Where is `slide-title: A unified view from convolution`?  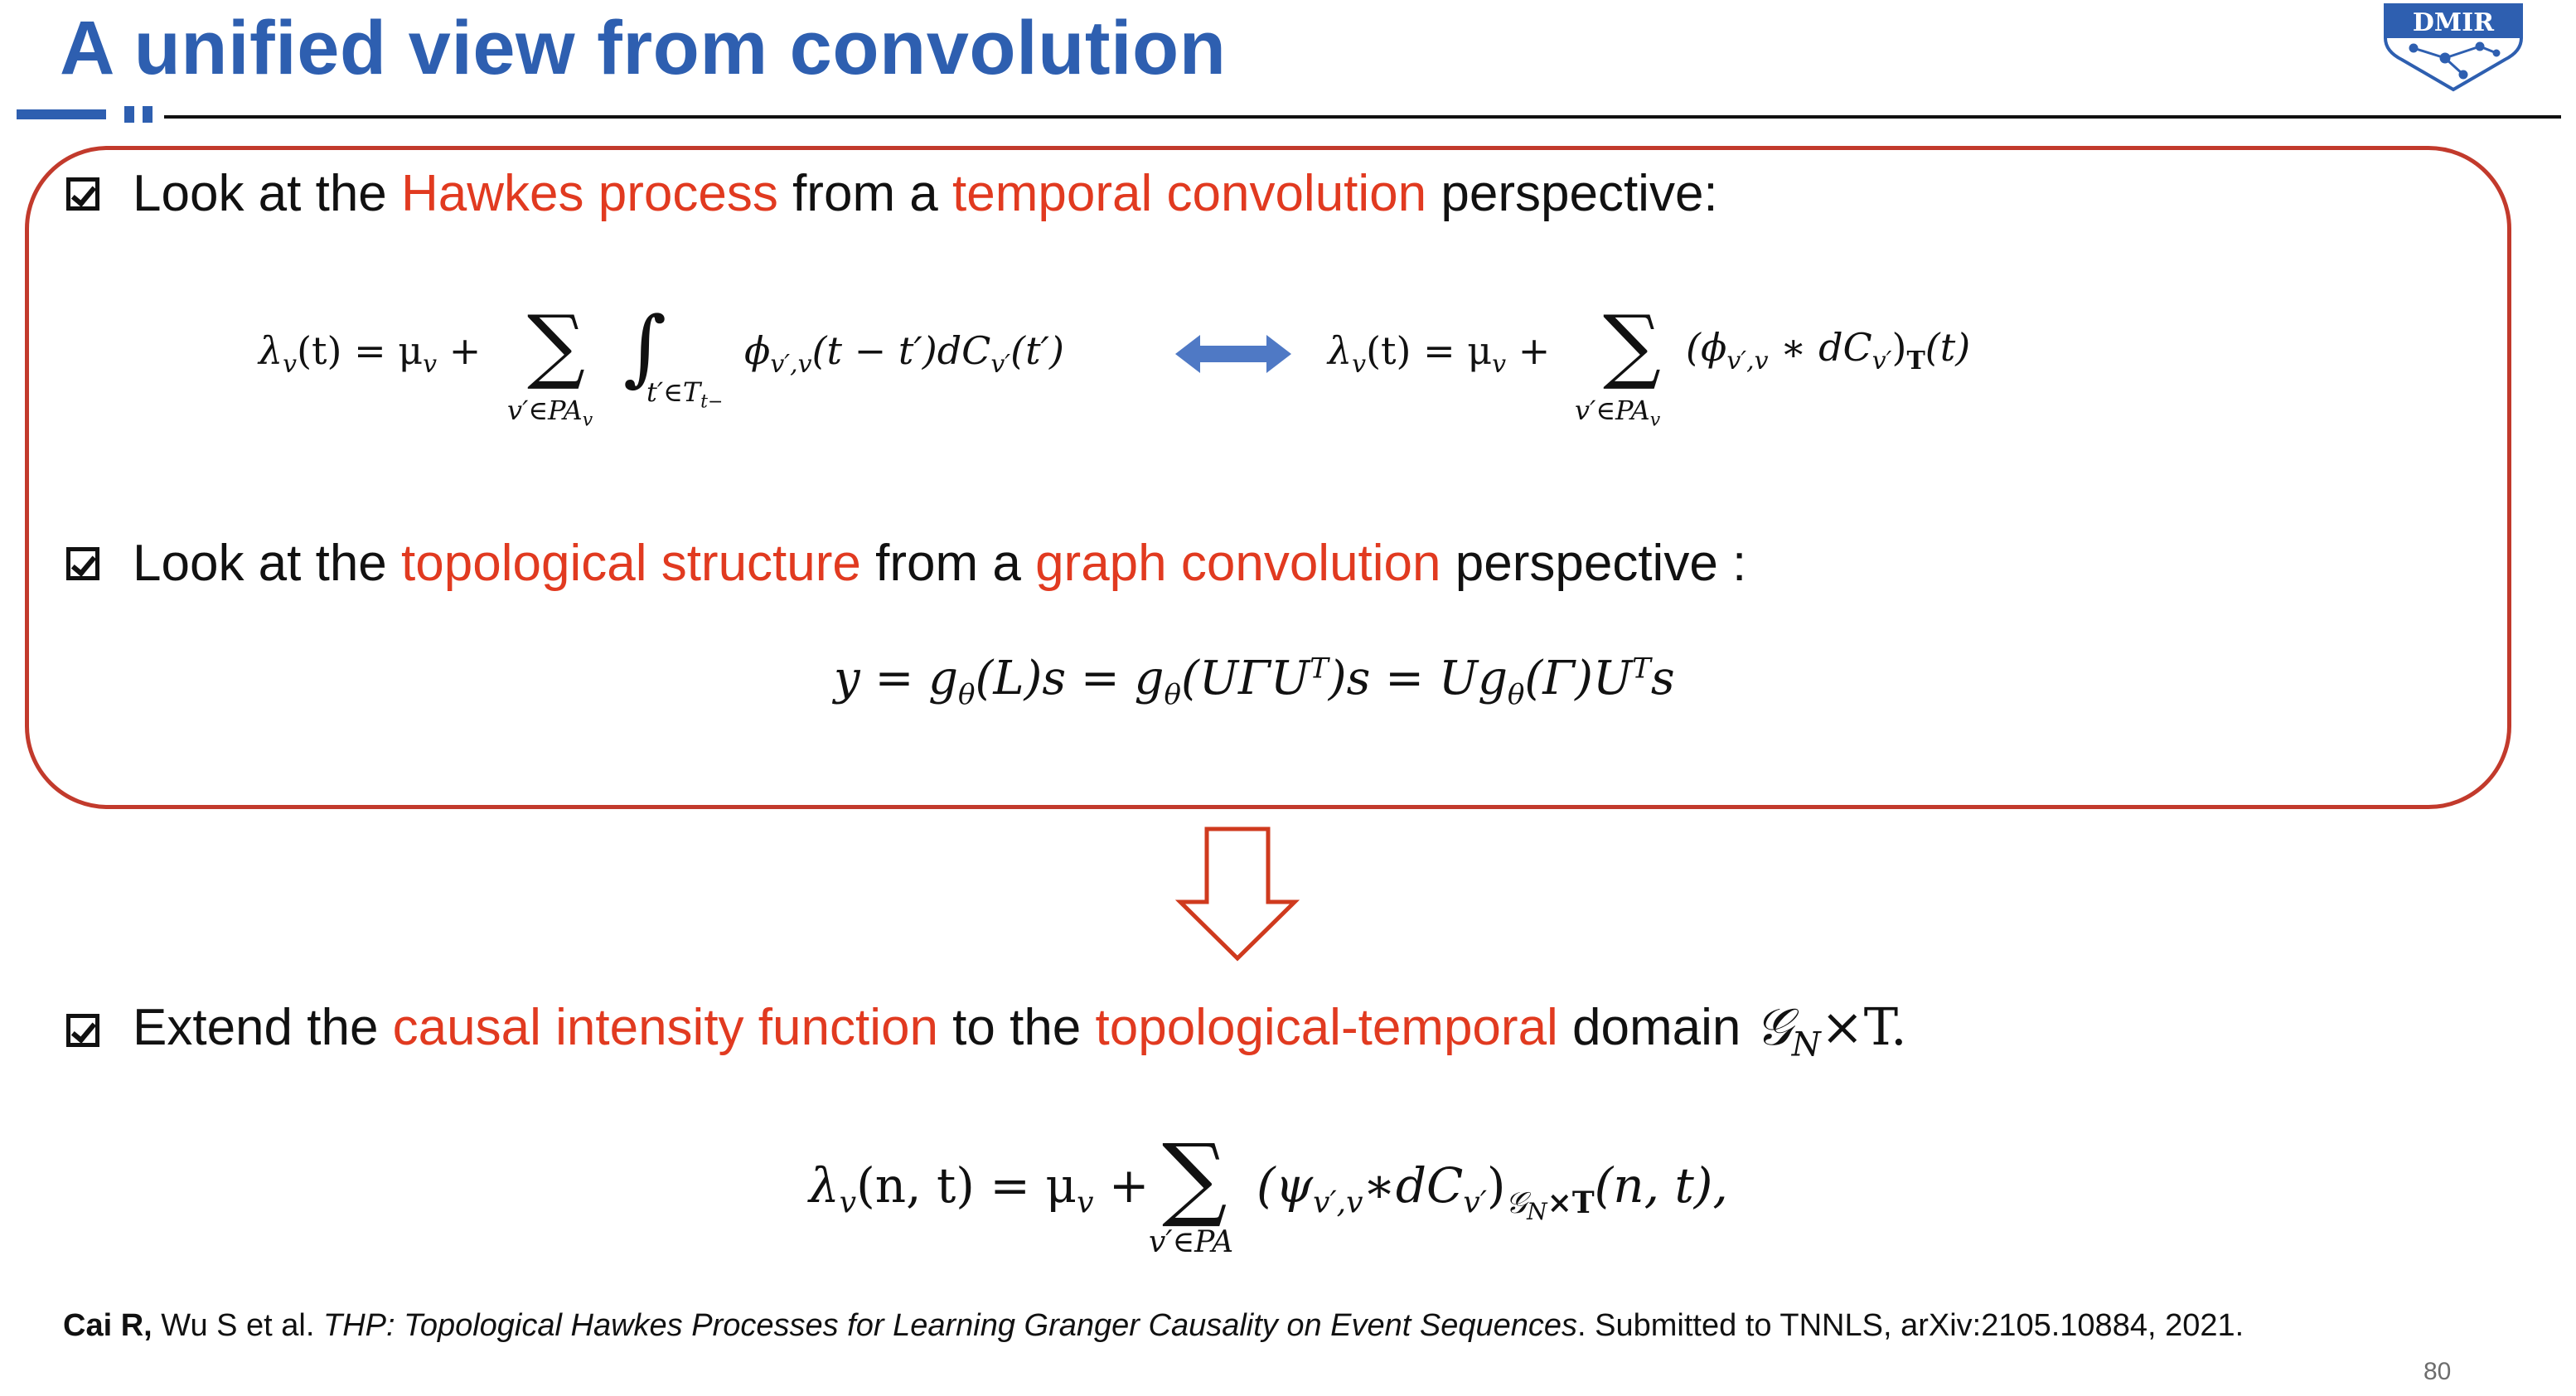
slide-title: A unified view from convolution is located at coordinates (643, 48).